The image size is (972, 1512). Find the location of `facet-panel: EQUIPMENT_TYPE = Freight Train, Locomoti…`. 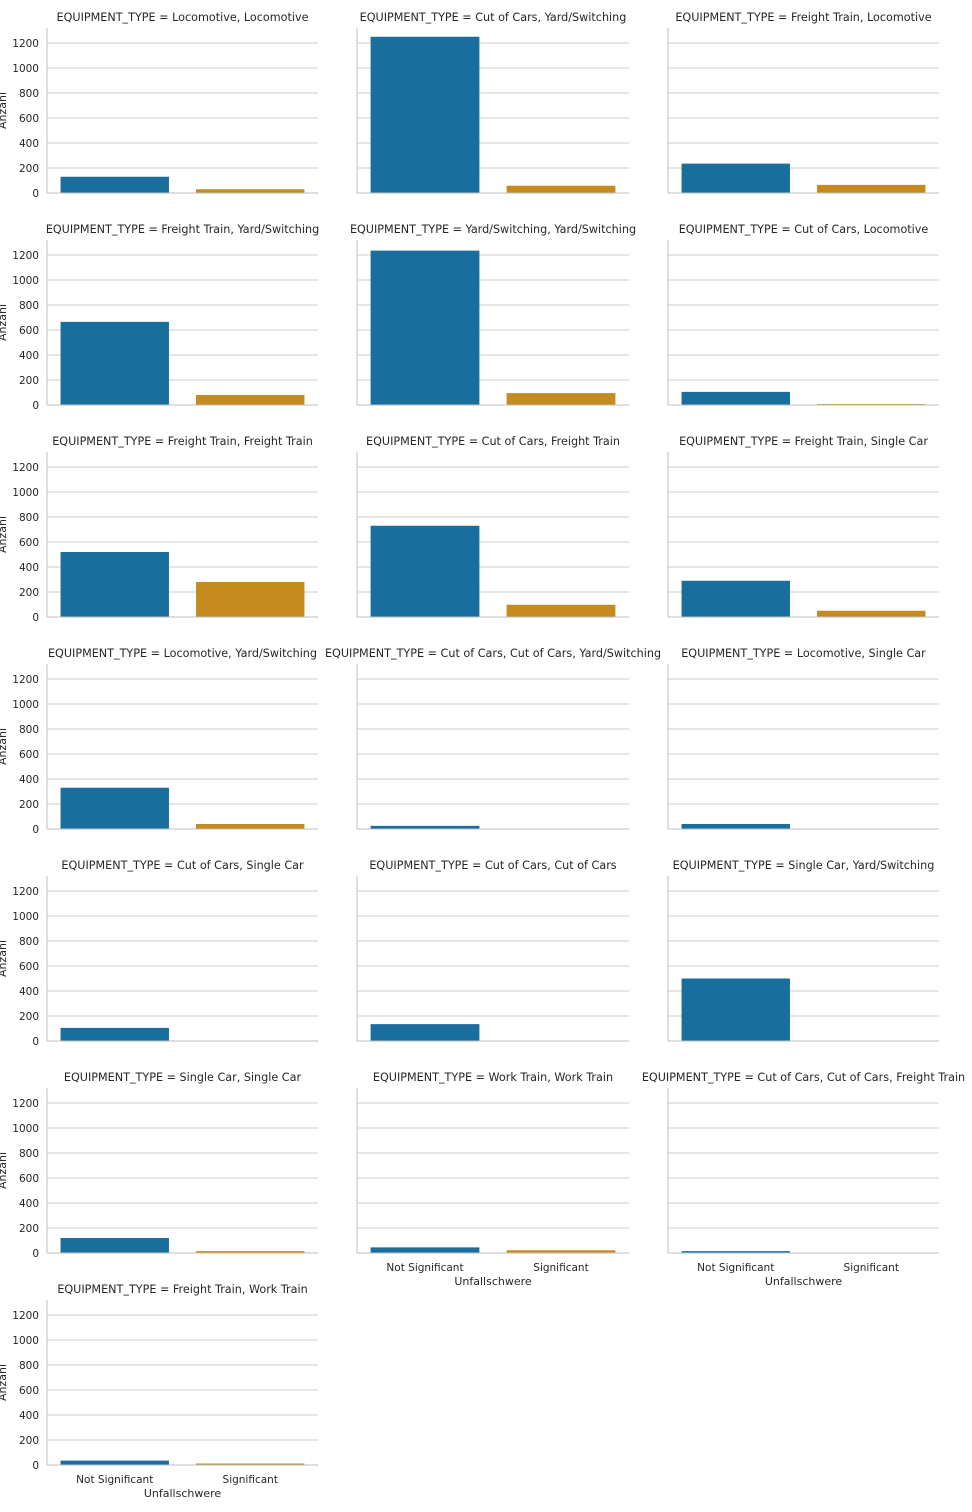

facet-panel: EQUIPMENT_TYPE = Freight Train, Locomoti… is located at coordinates (803, 102).